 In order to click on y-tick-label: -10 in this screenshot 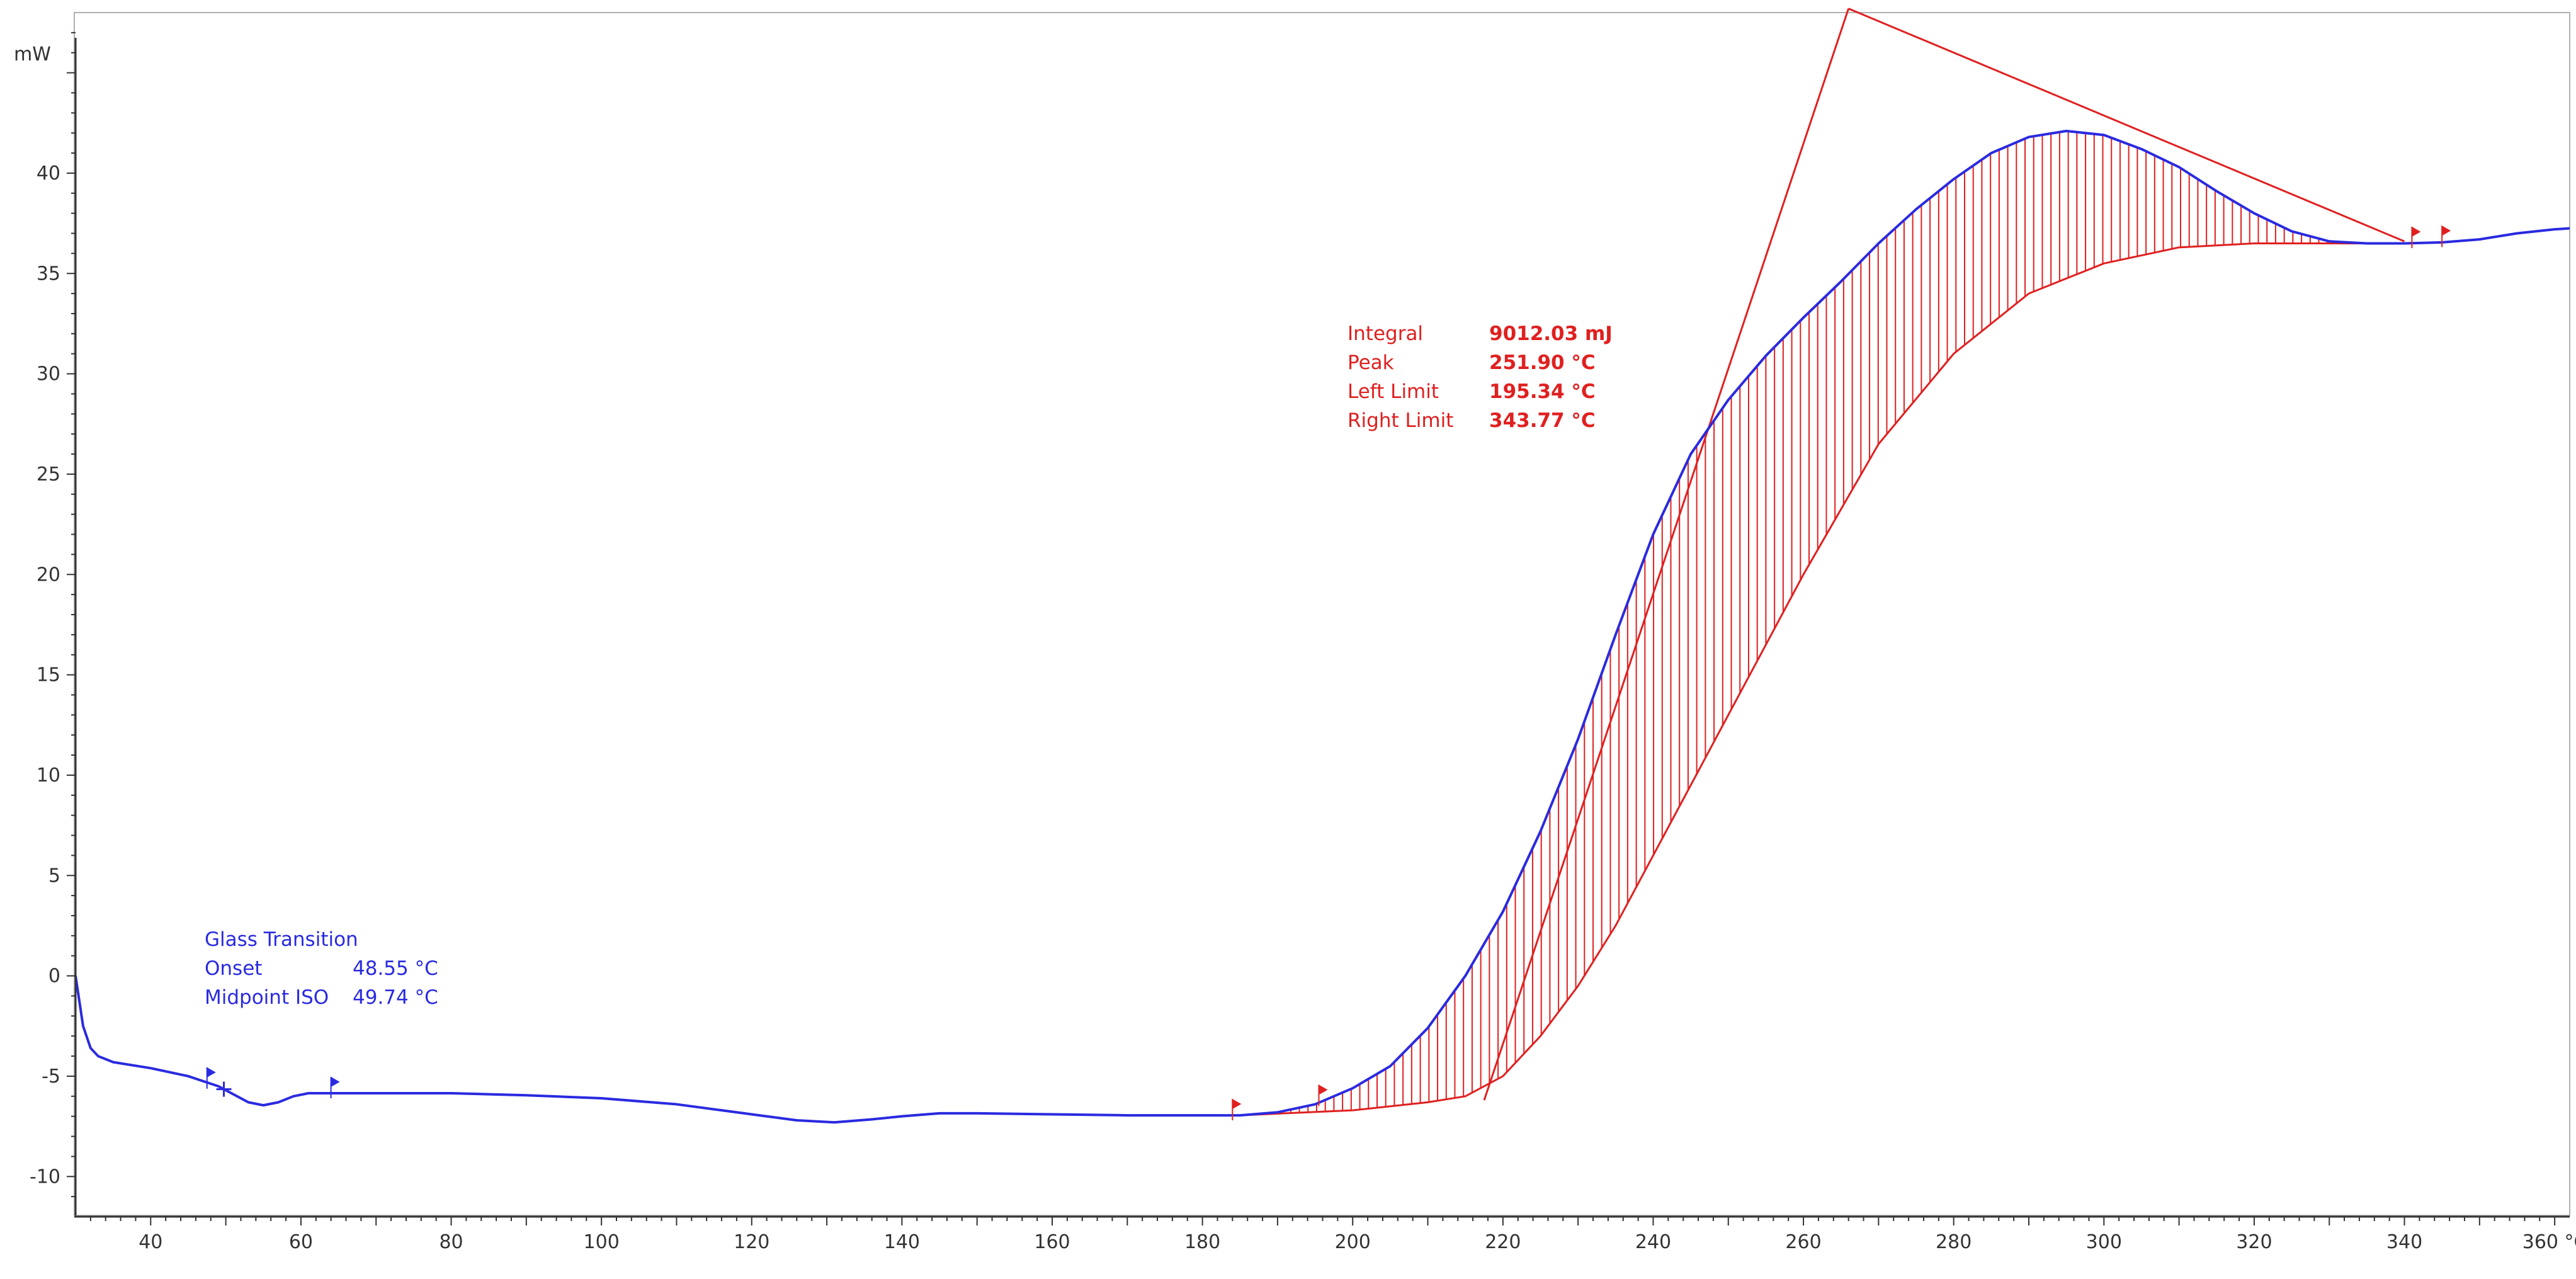, I will do `click(45, 1177)`.